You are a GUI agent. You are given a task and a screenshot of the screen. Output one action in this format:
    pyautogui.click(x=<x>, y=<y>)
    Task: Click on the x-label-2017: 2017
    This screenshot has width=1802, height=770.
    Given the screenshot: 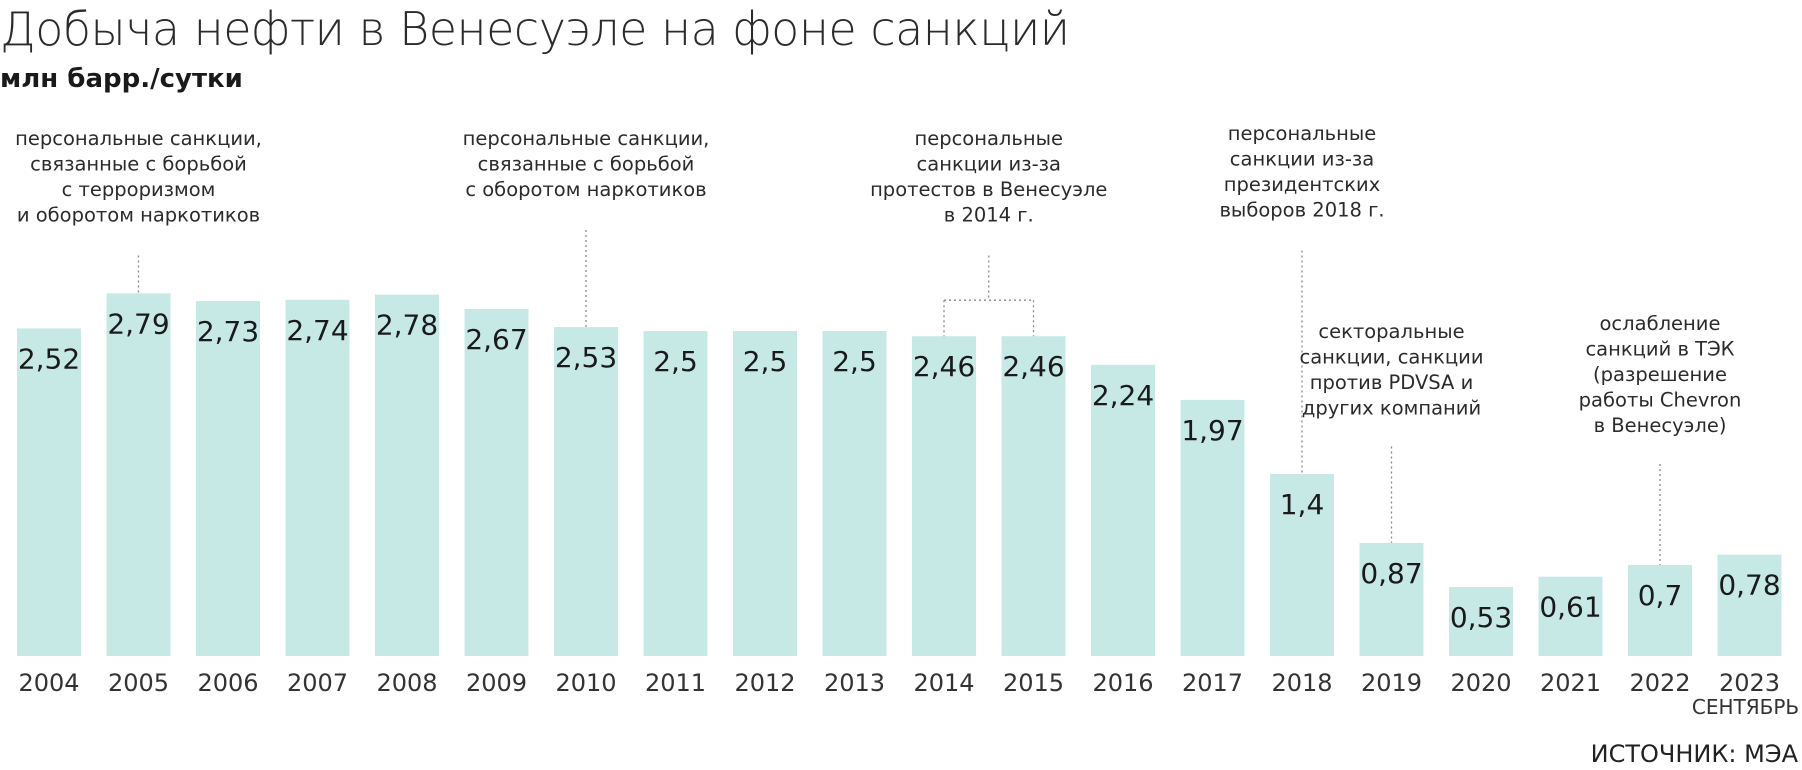 What is the action you would take?
    pyautogui.click(x=1212, y=683)
    